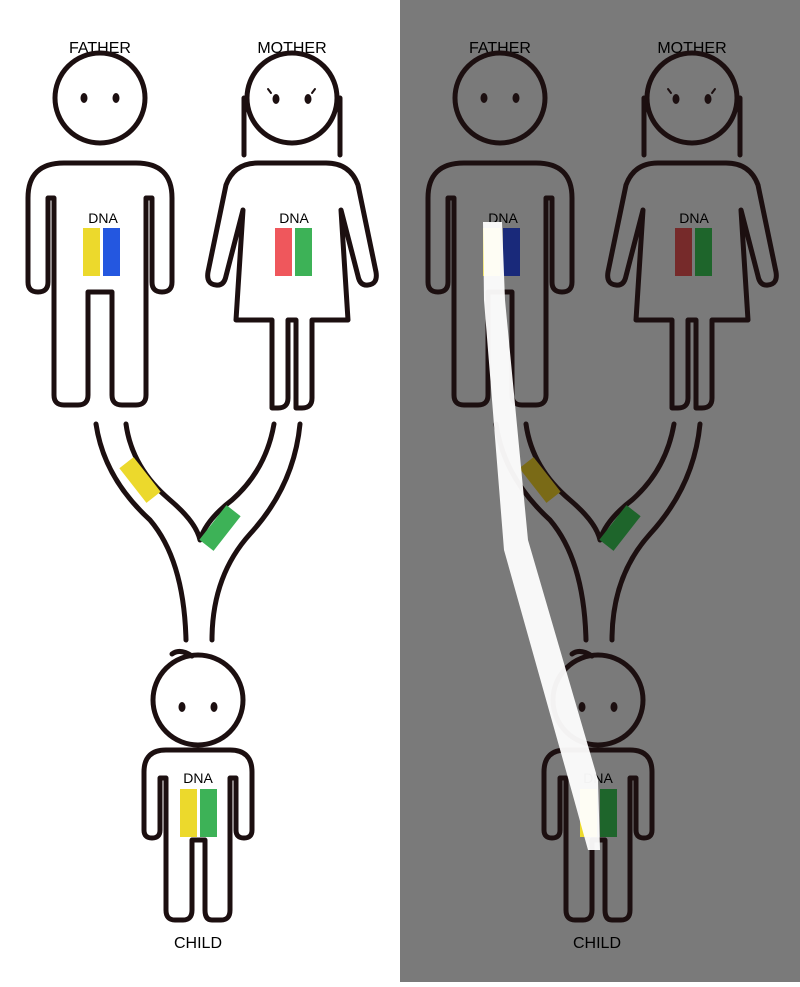  Describe the element at coordinates (694, 218) in the screenshot. I see `mother-dna-label-dim: DNA` at that location.